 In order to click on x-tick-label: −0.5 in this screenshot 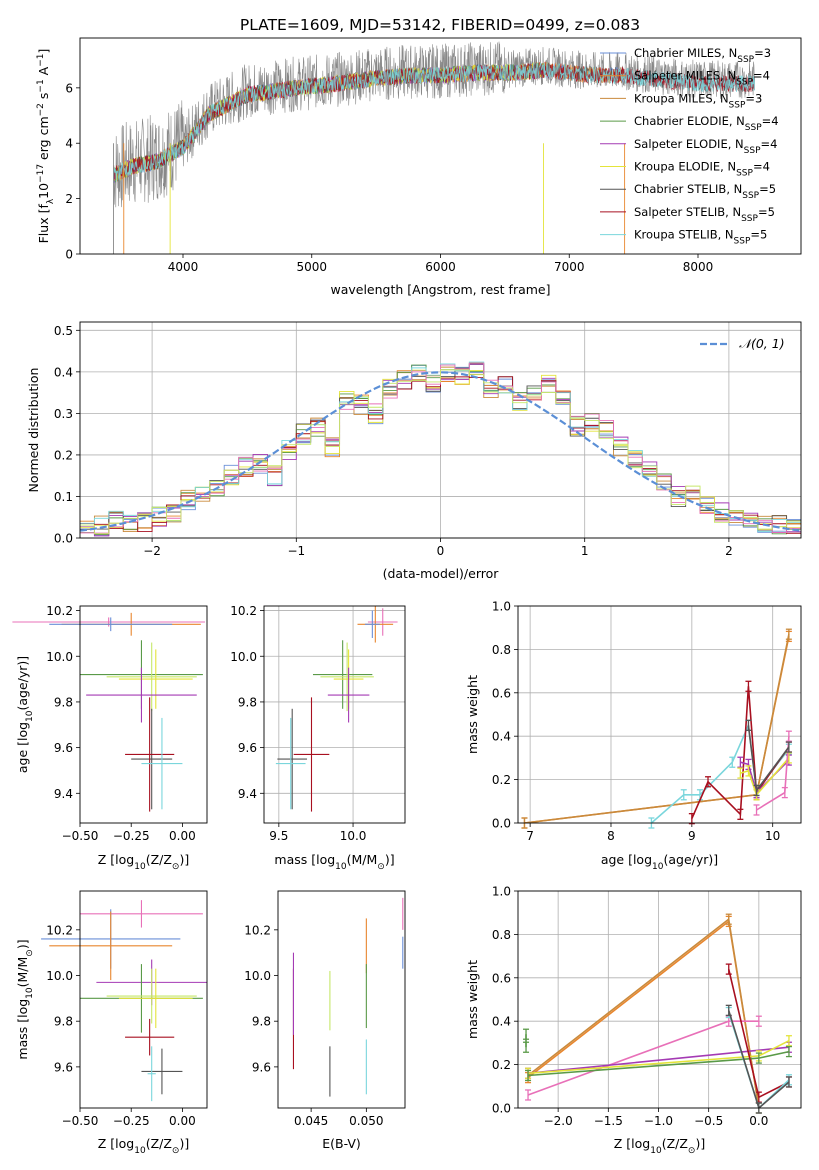, I will do `click(708, 1121)`.